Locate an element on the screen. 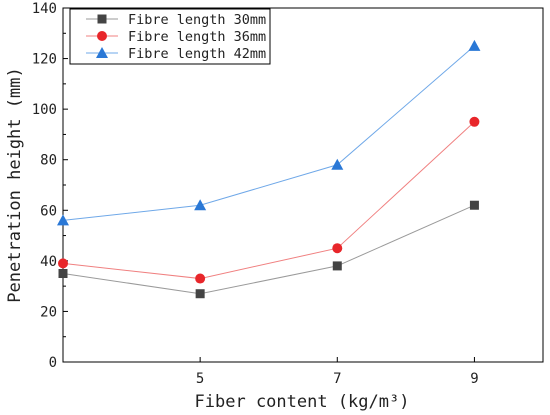  x-tick-label: 9 is located at coordinates (474, 379).